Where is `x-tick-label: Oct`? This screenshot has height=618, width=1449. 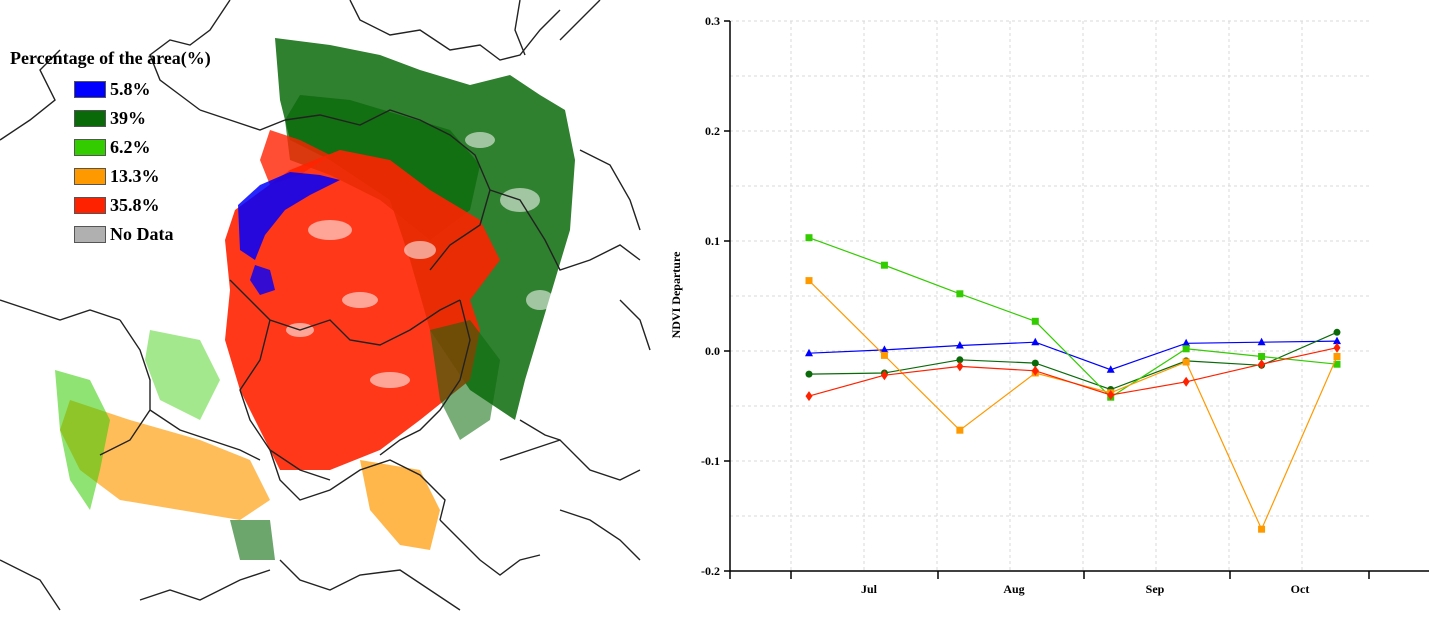 x-tick-label: Oct is located at coordinates (1300, 589).